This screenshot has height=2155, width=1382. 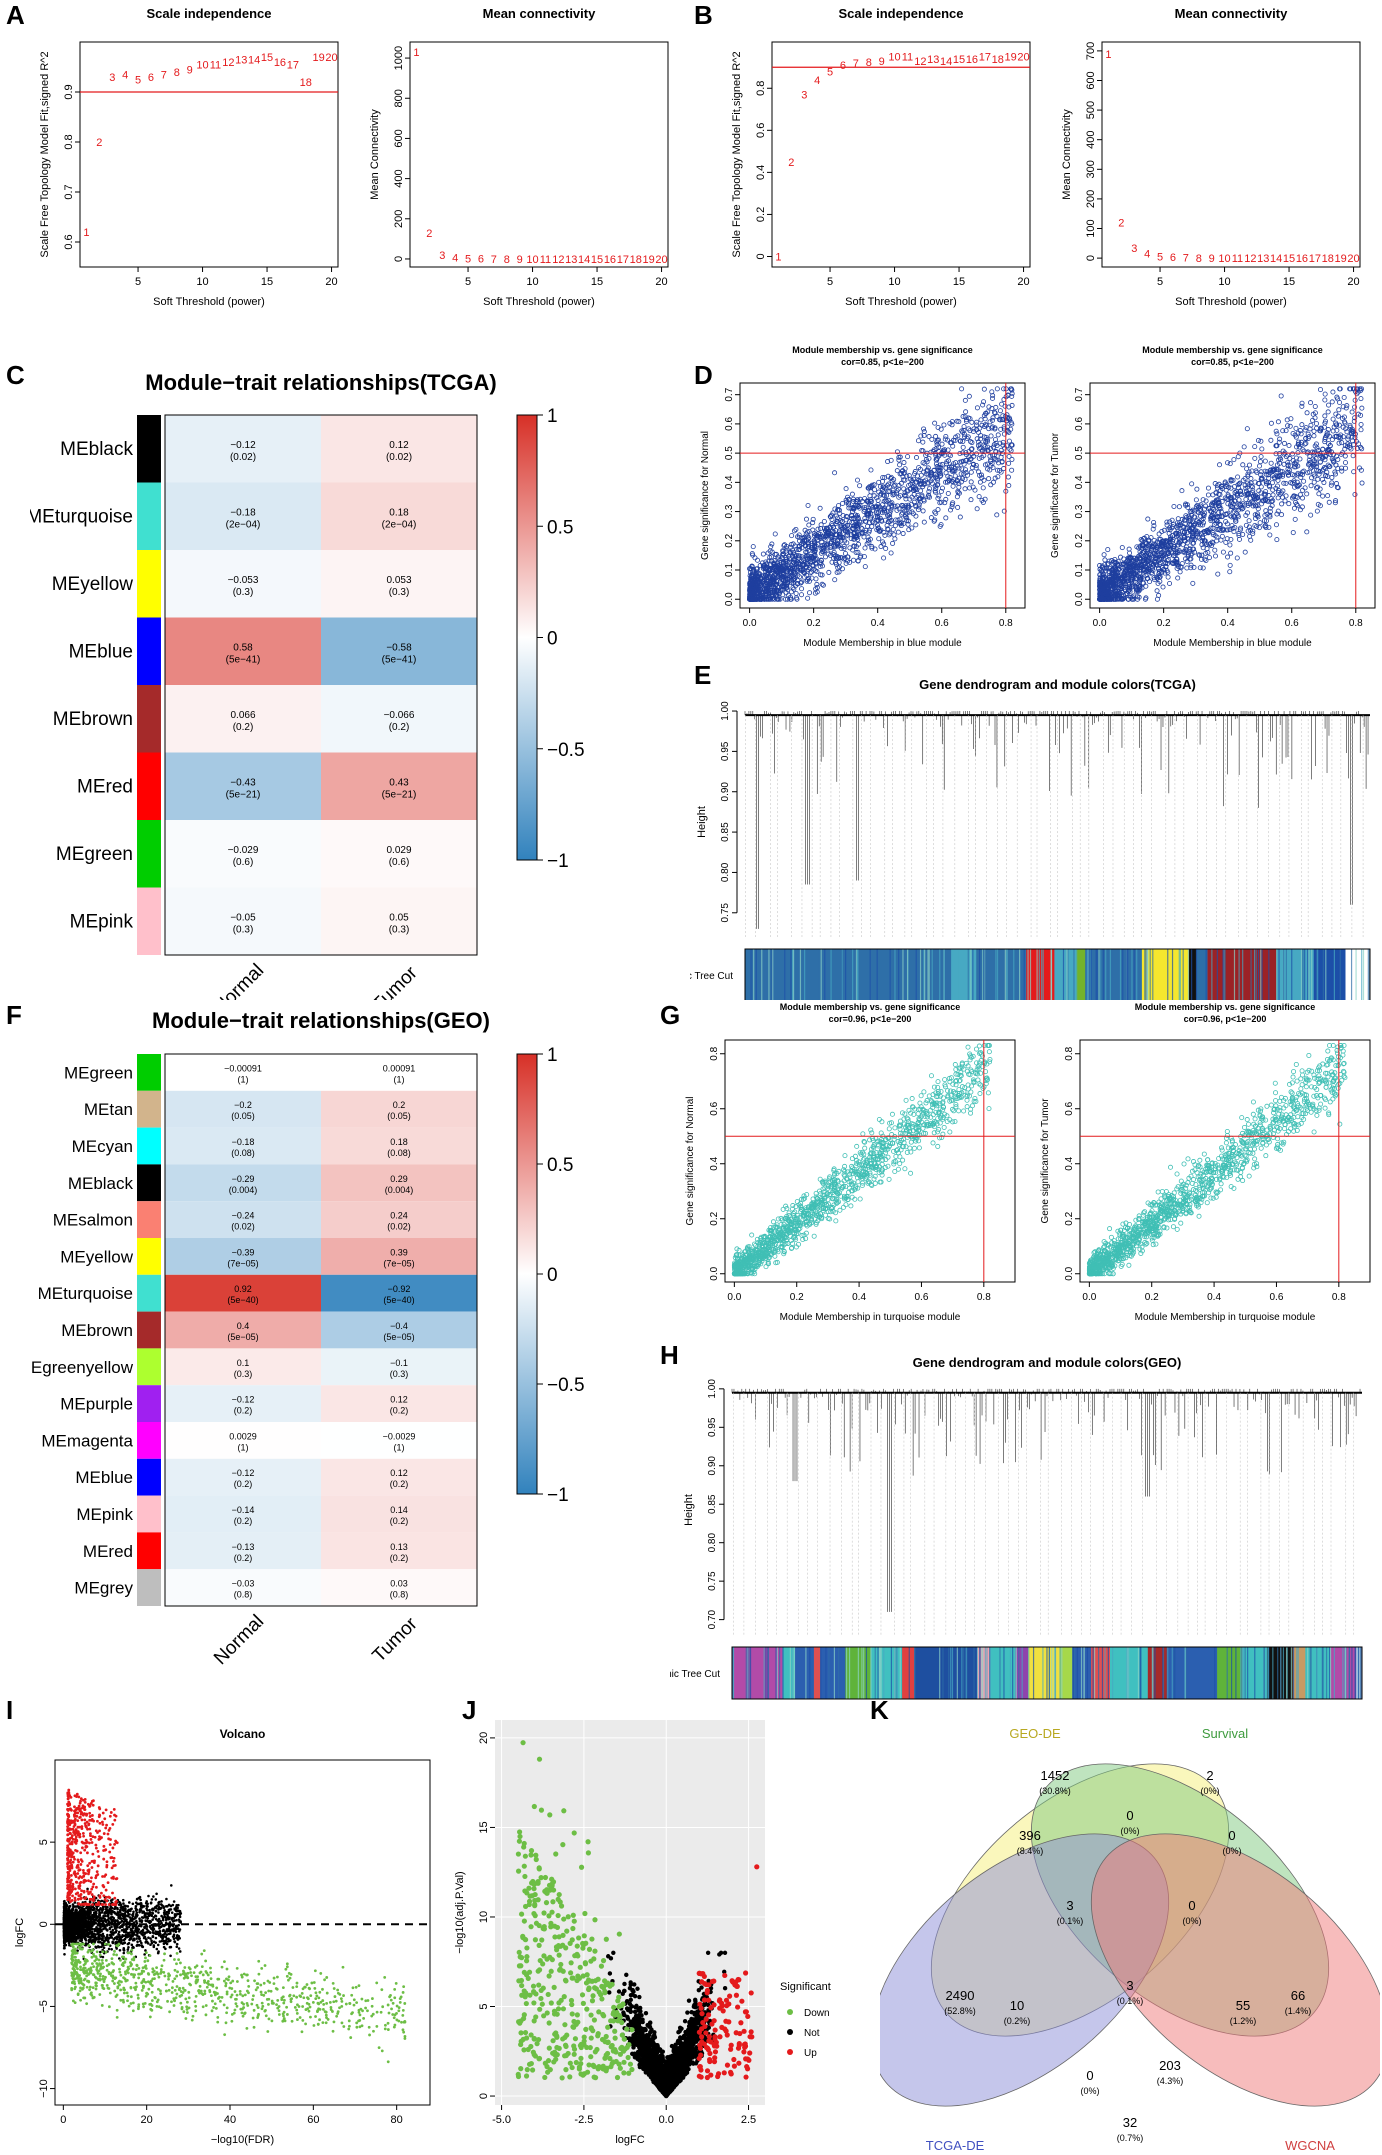 What do you see at coordinates (1091, 51) in the screenshot?
I see `y-tick-label: 700` at bounding box center [1091, 51].